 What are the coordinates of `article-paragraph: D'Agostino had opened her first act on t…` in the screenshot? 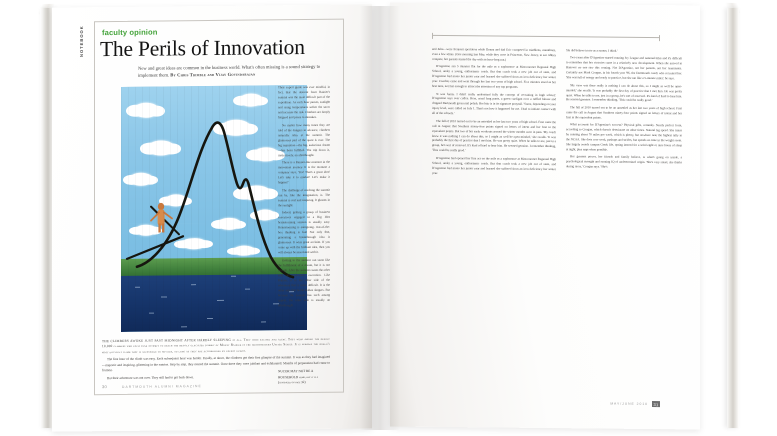 It's located at (494, 165).